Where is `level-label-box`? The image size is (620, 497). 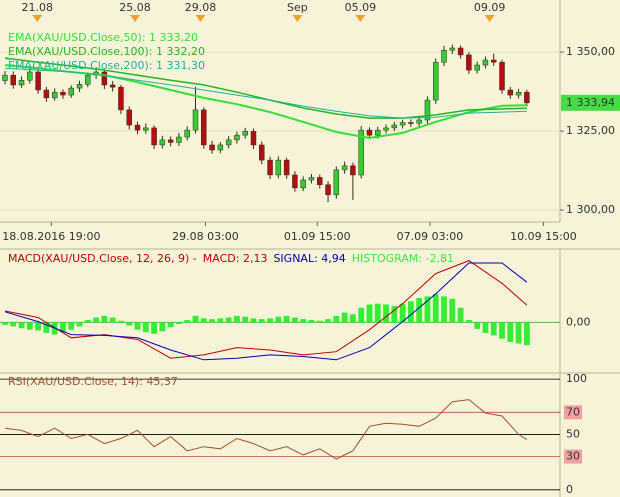 level-label-box is located at coordinates (573, 456).